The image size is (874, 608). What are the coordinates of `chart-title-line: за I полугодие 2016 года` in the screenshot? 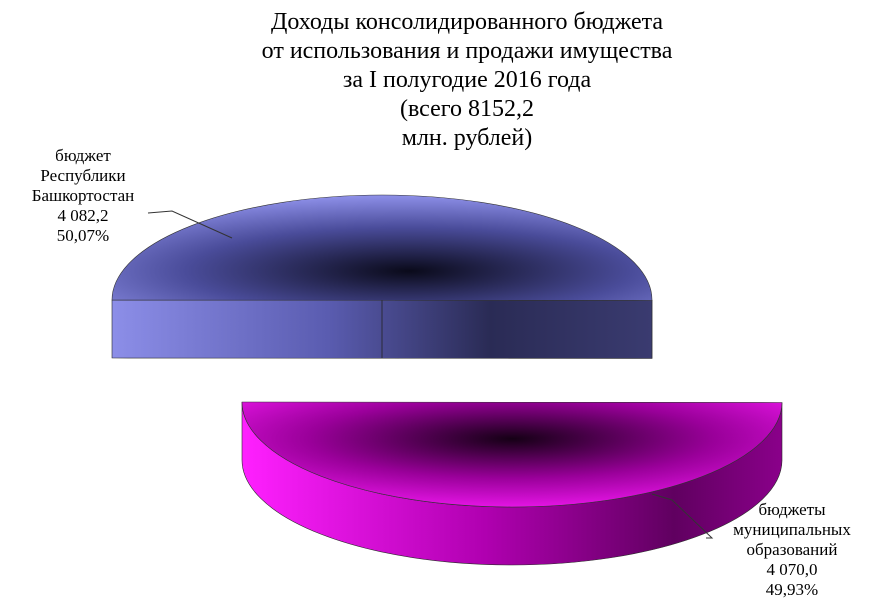 It's located at (467, 80).